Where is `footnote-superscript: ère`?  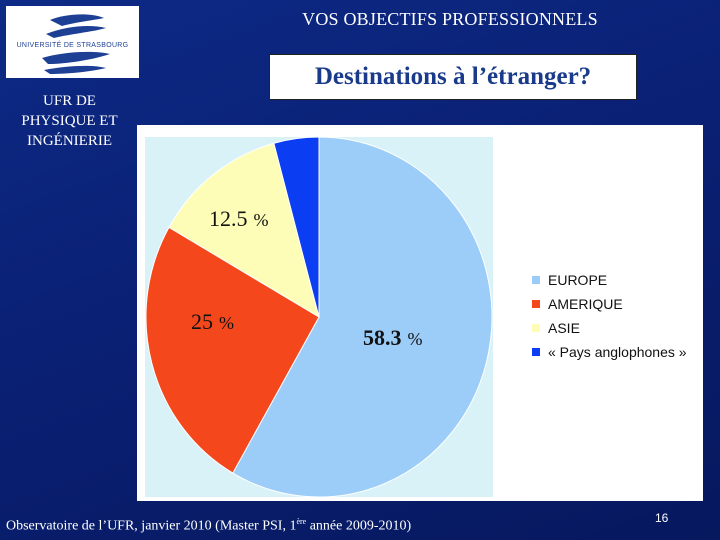
footnote-superscript: ère is located at coordinates (301, 521).